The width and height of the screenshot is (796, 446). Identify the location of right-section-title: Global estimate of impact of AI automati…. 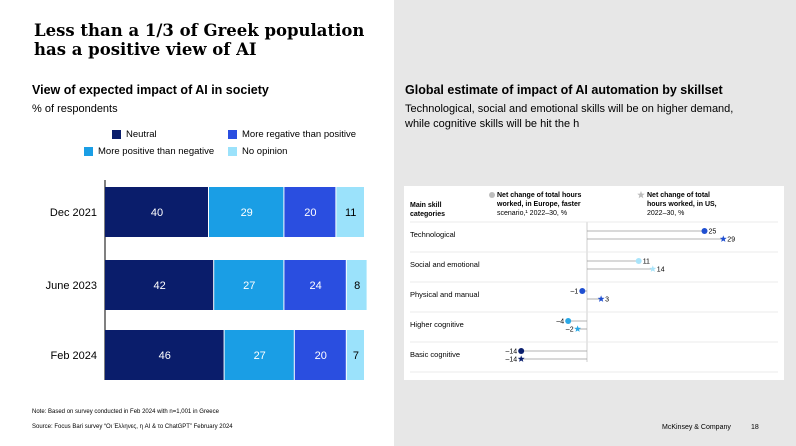
(564, 90).